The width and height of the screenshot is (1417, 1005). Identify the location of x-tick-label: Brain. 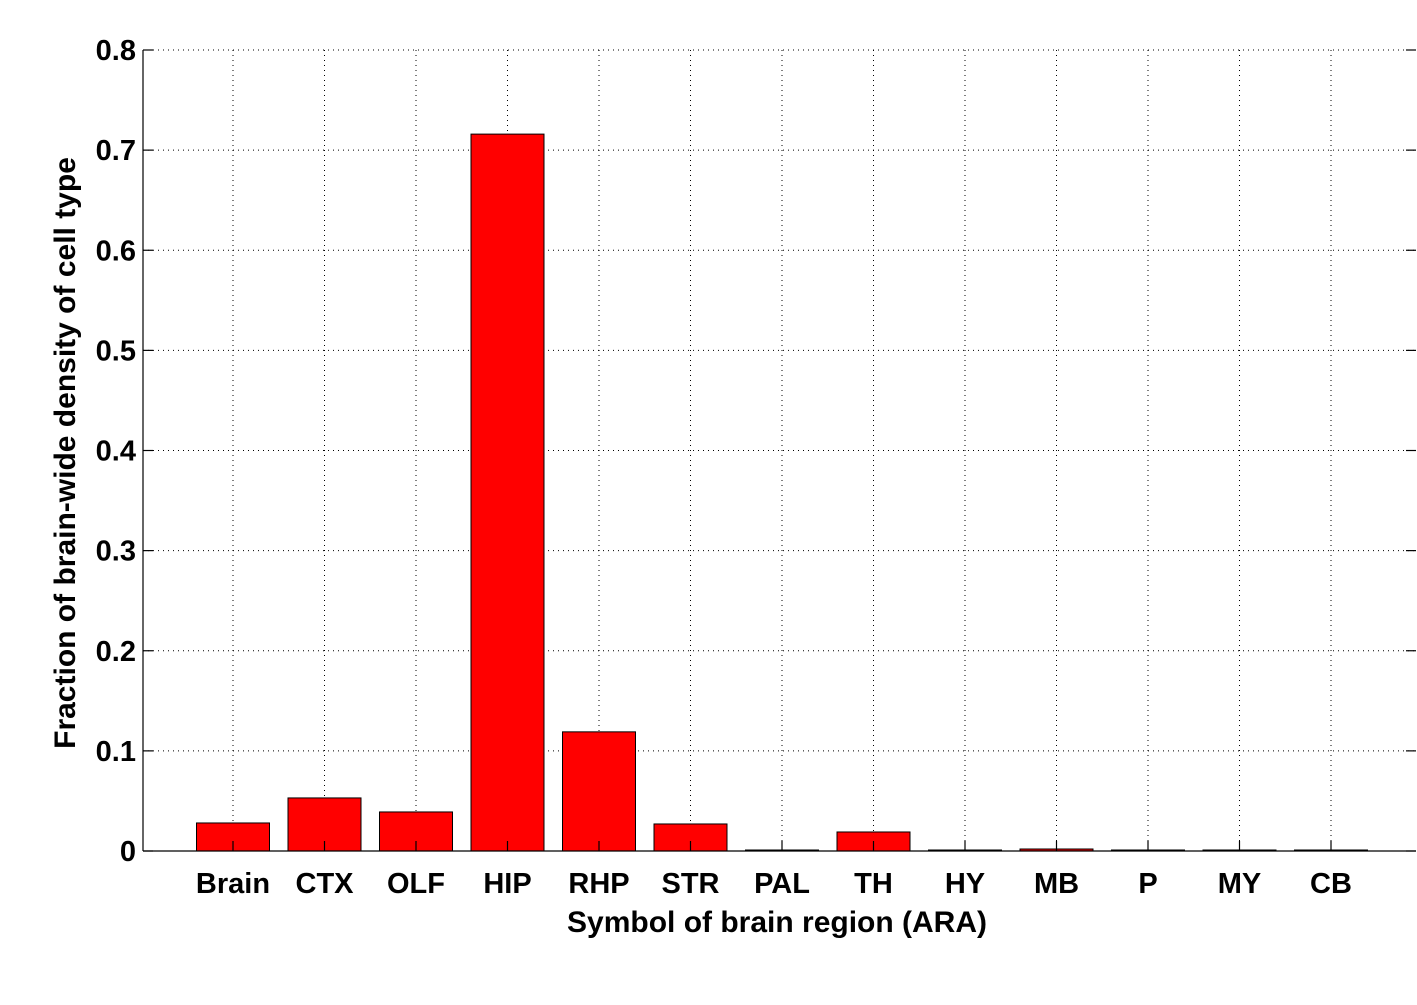
(233, 884).